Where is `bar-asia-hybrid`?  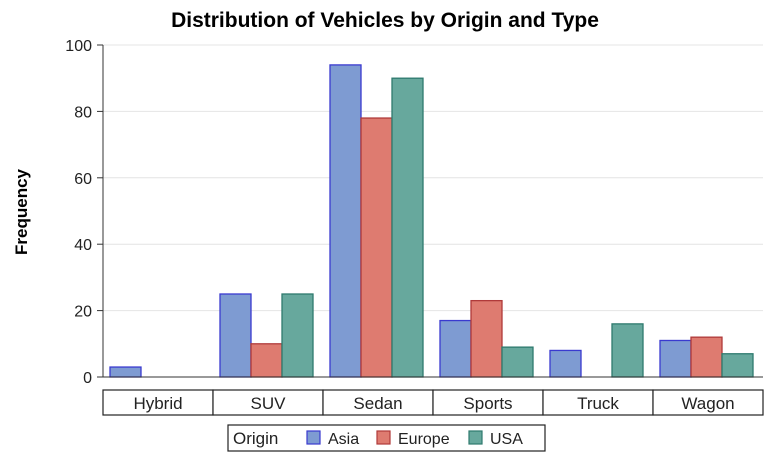
bar-asia-hybrid is located at coordinates (125, 372).